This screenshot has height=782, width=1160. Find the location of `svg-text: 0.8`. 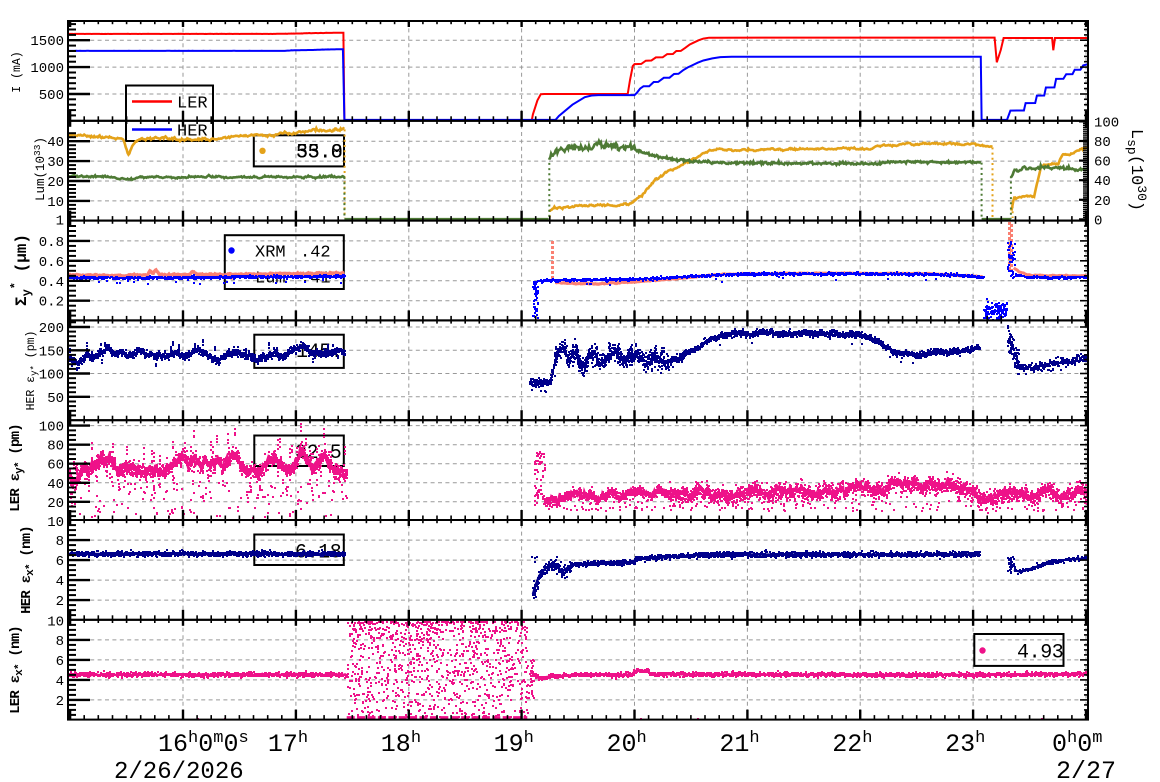

svg-text: 0.8 is located at coordinates (51, 243).